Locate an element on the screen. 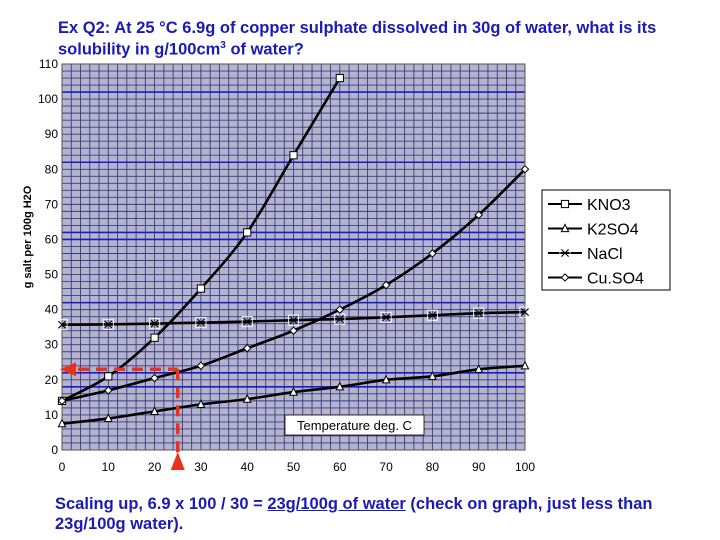  x-tick-label: 100 is located at coordinates (525, 467).